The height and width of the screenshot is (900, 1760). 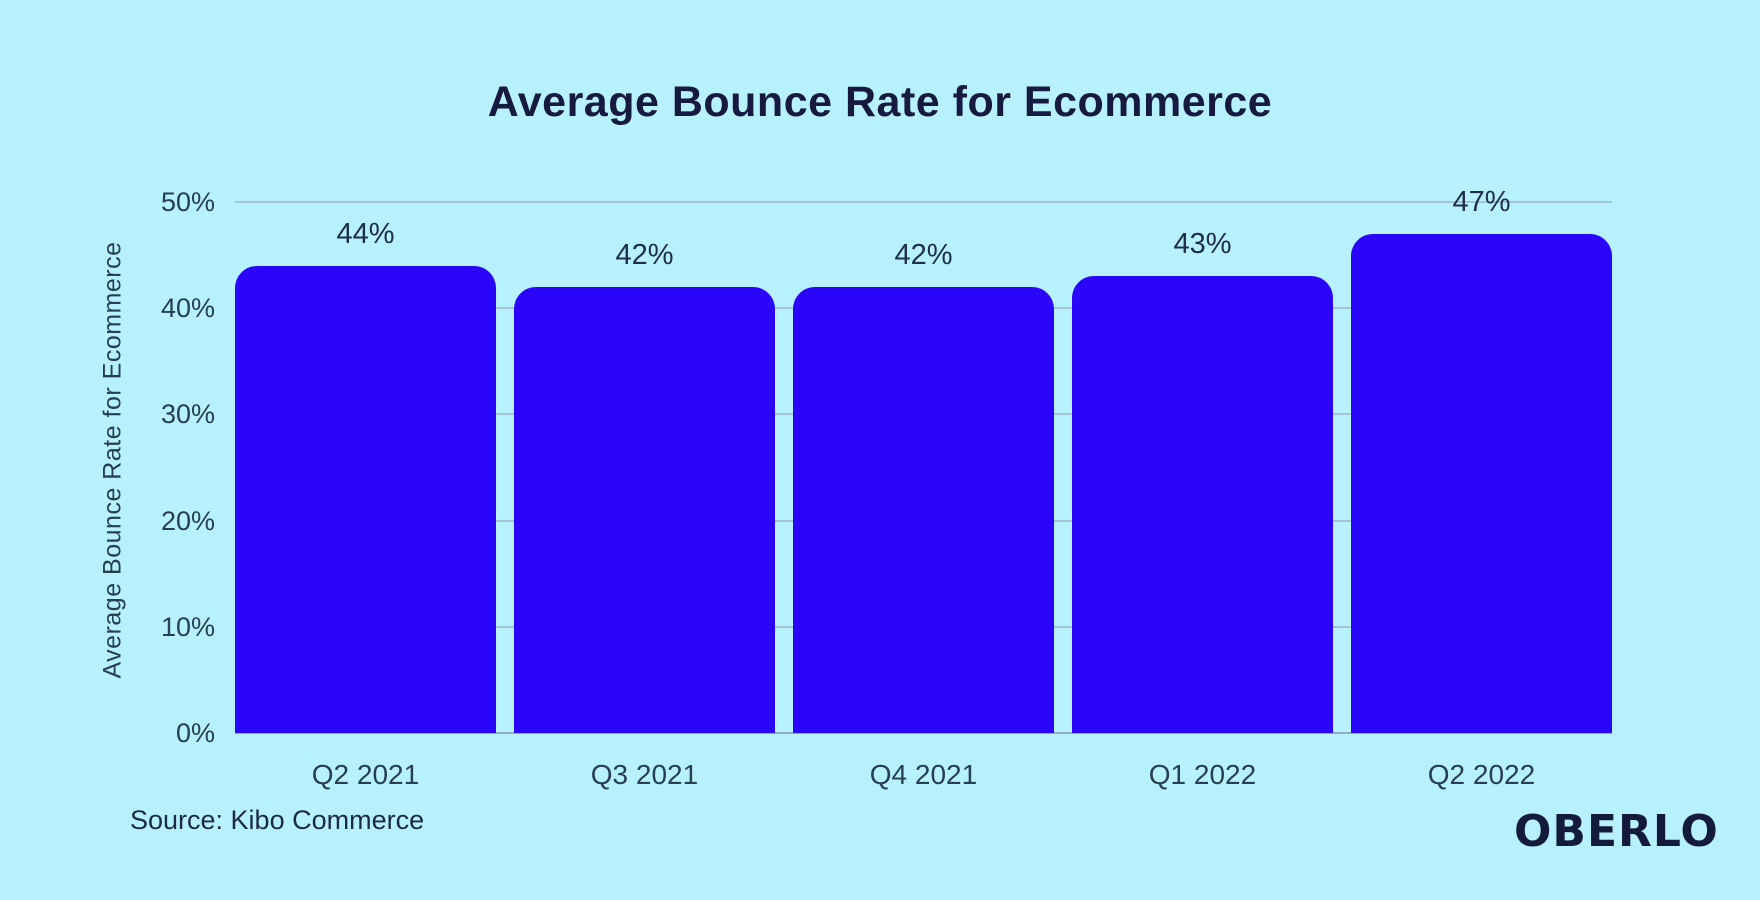 What do you see at coordinates (187, 626) in the screenshot?
I see `y-tick-label: 10%` at bounding box center [187, 626].